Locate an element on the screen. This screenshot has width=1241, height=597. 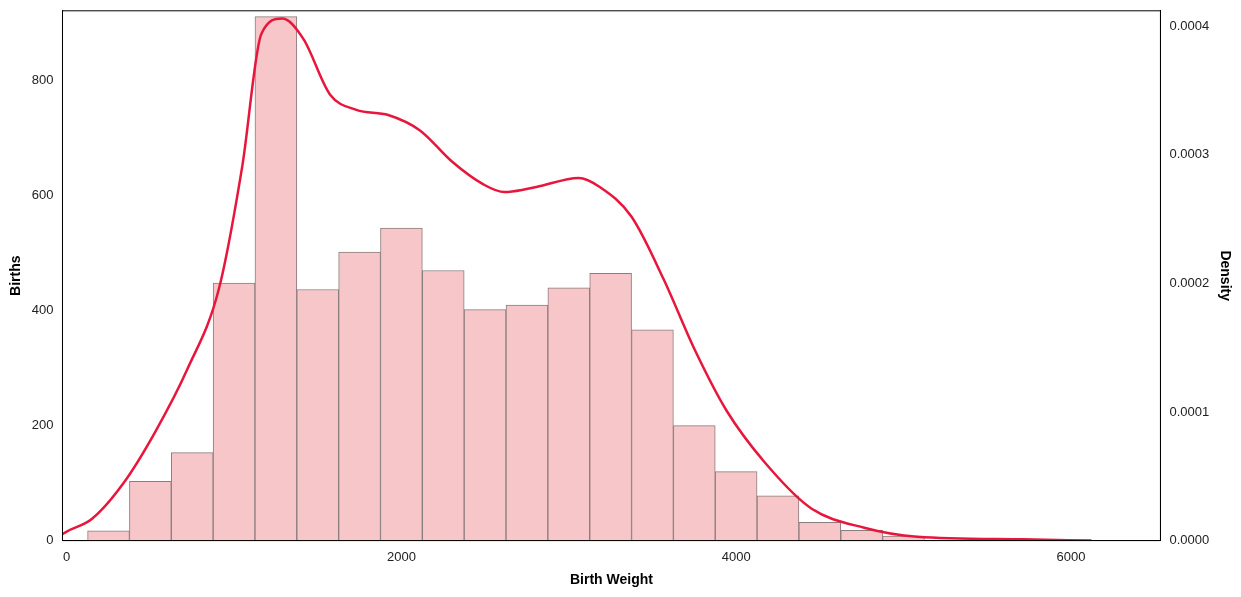
y-axis-title: Births is located at coordinates (15, 275).